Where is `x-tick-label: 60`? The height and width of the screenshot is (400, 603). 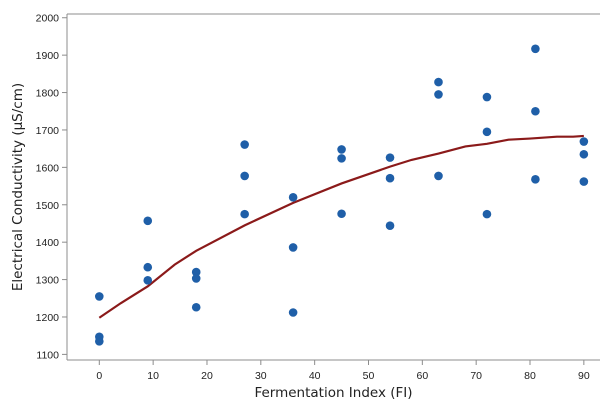 x-tick-label: 60 is located at coordinates (422, 376).